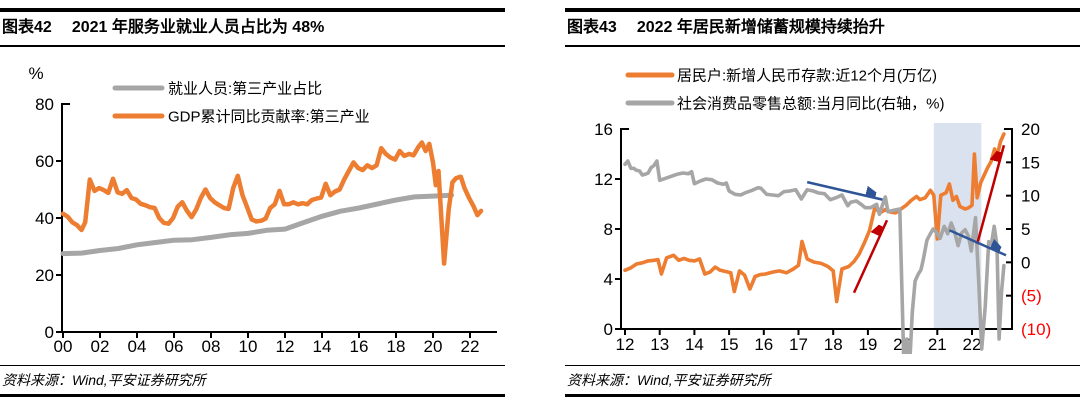  Describe the element at coordinates (44, 218) in the screenshot. I see `y-axis-label: 40` at that location.